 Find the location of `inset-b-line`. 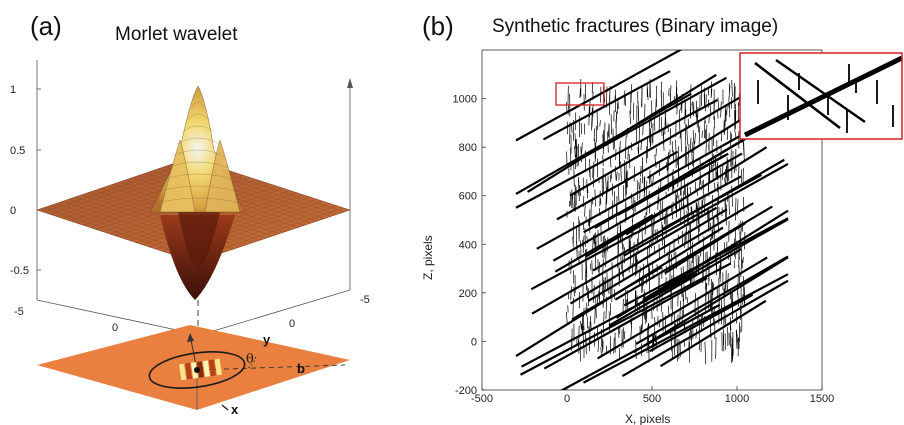

inset-b-line is located at coordinates (271, 367).